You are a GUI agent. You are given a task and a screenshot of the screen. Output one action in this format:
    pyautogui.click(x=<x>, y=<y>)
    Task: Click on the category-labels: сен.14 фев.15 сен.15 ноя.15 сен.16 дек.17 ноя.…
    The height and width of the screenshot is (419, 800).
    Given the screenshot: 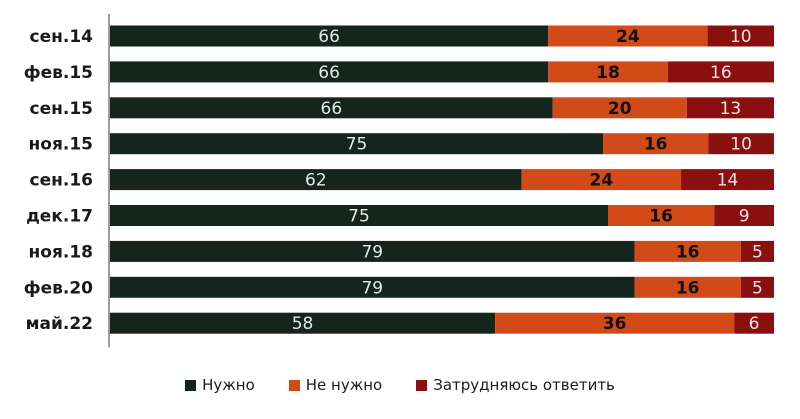 What is the action you would take?
    pyautogui.click(x=58, y=180)
    